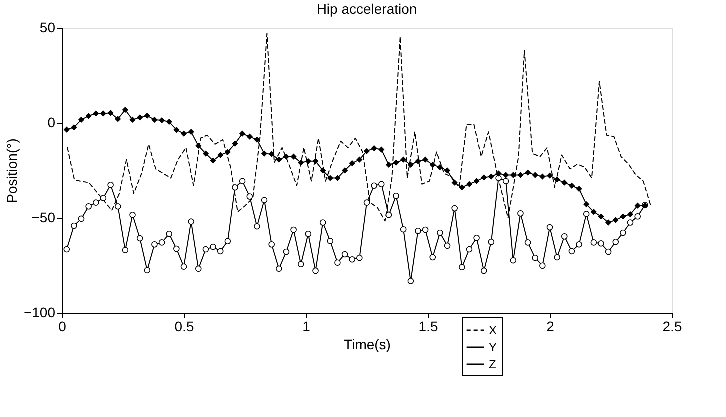  I want to click on x-tick-label: 1, so click(306, 326).